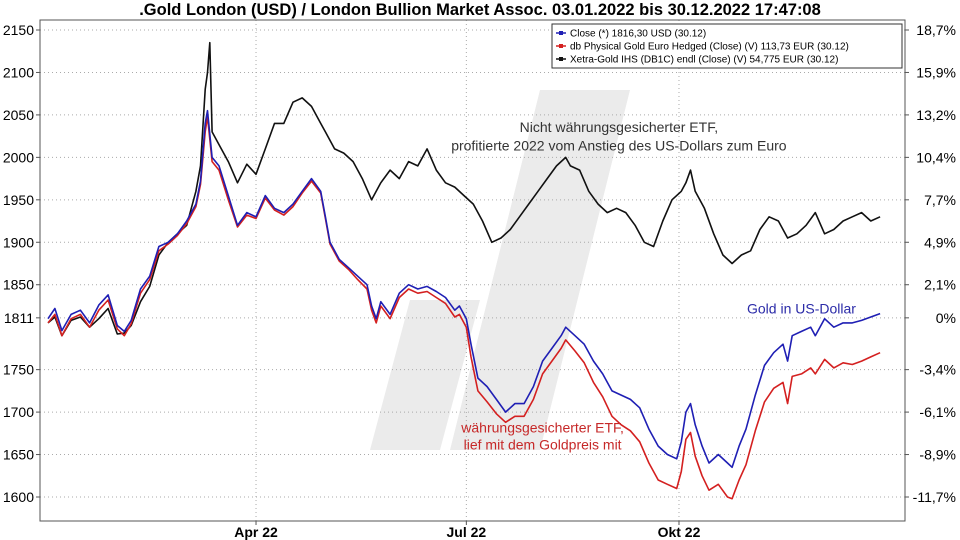 Image resolution: width=960 pixels, height=540 pixels. I want to click on y-tick-label-left: 1600, so click(18, 497).